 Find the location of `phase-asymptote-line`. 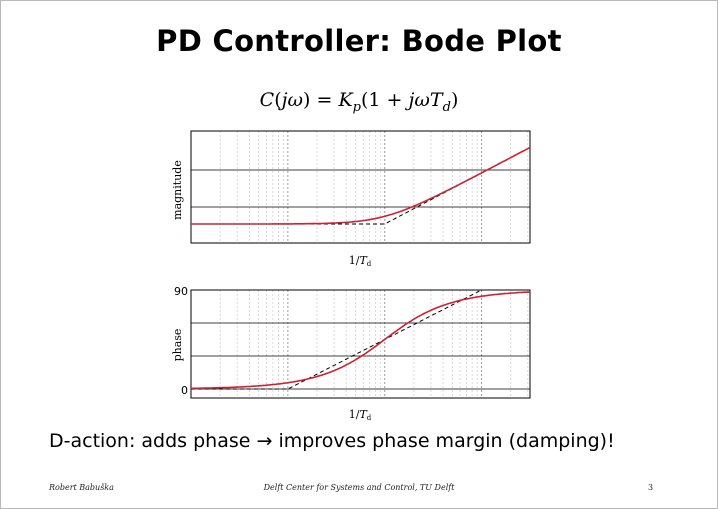

phase-asymptote-line is located at coordinates (360, 339).